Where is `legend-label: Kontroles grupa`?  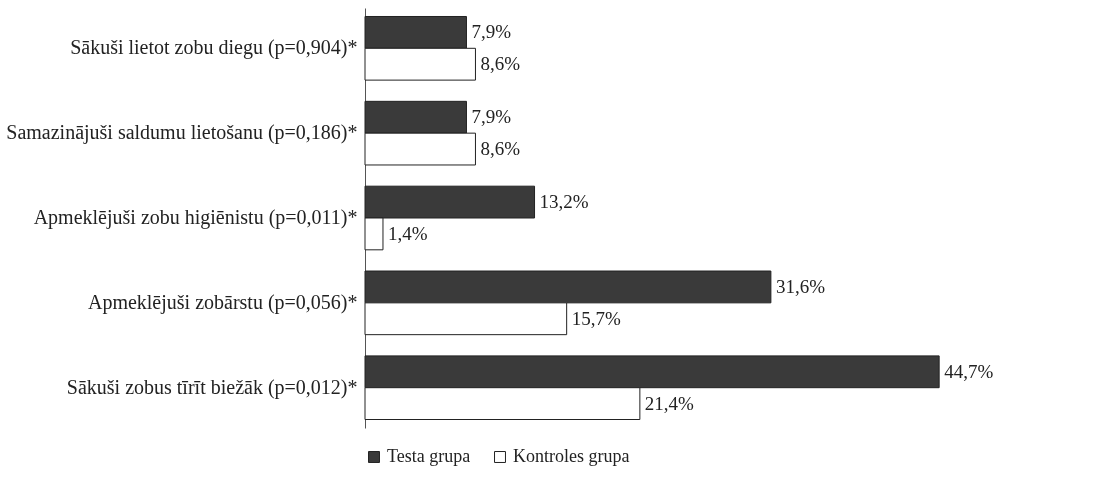 legend-label: Kontroles grupa is located at coordinates (571, 456).